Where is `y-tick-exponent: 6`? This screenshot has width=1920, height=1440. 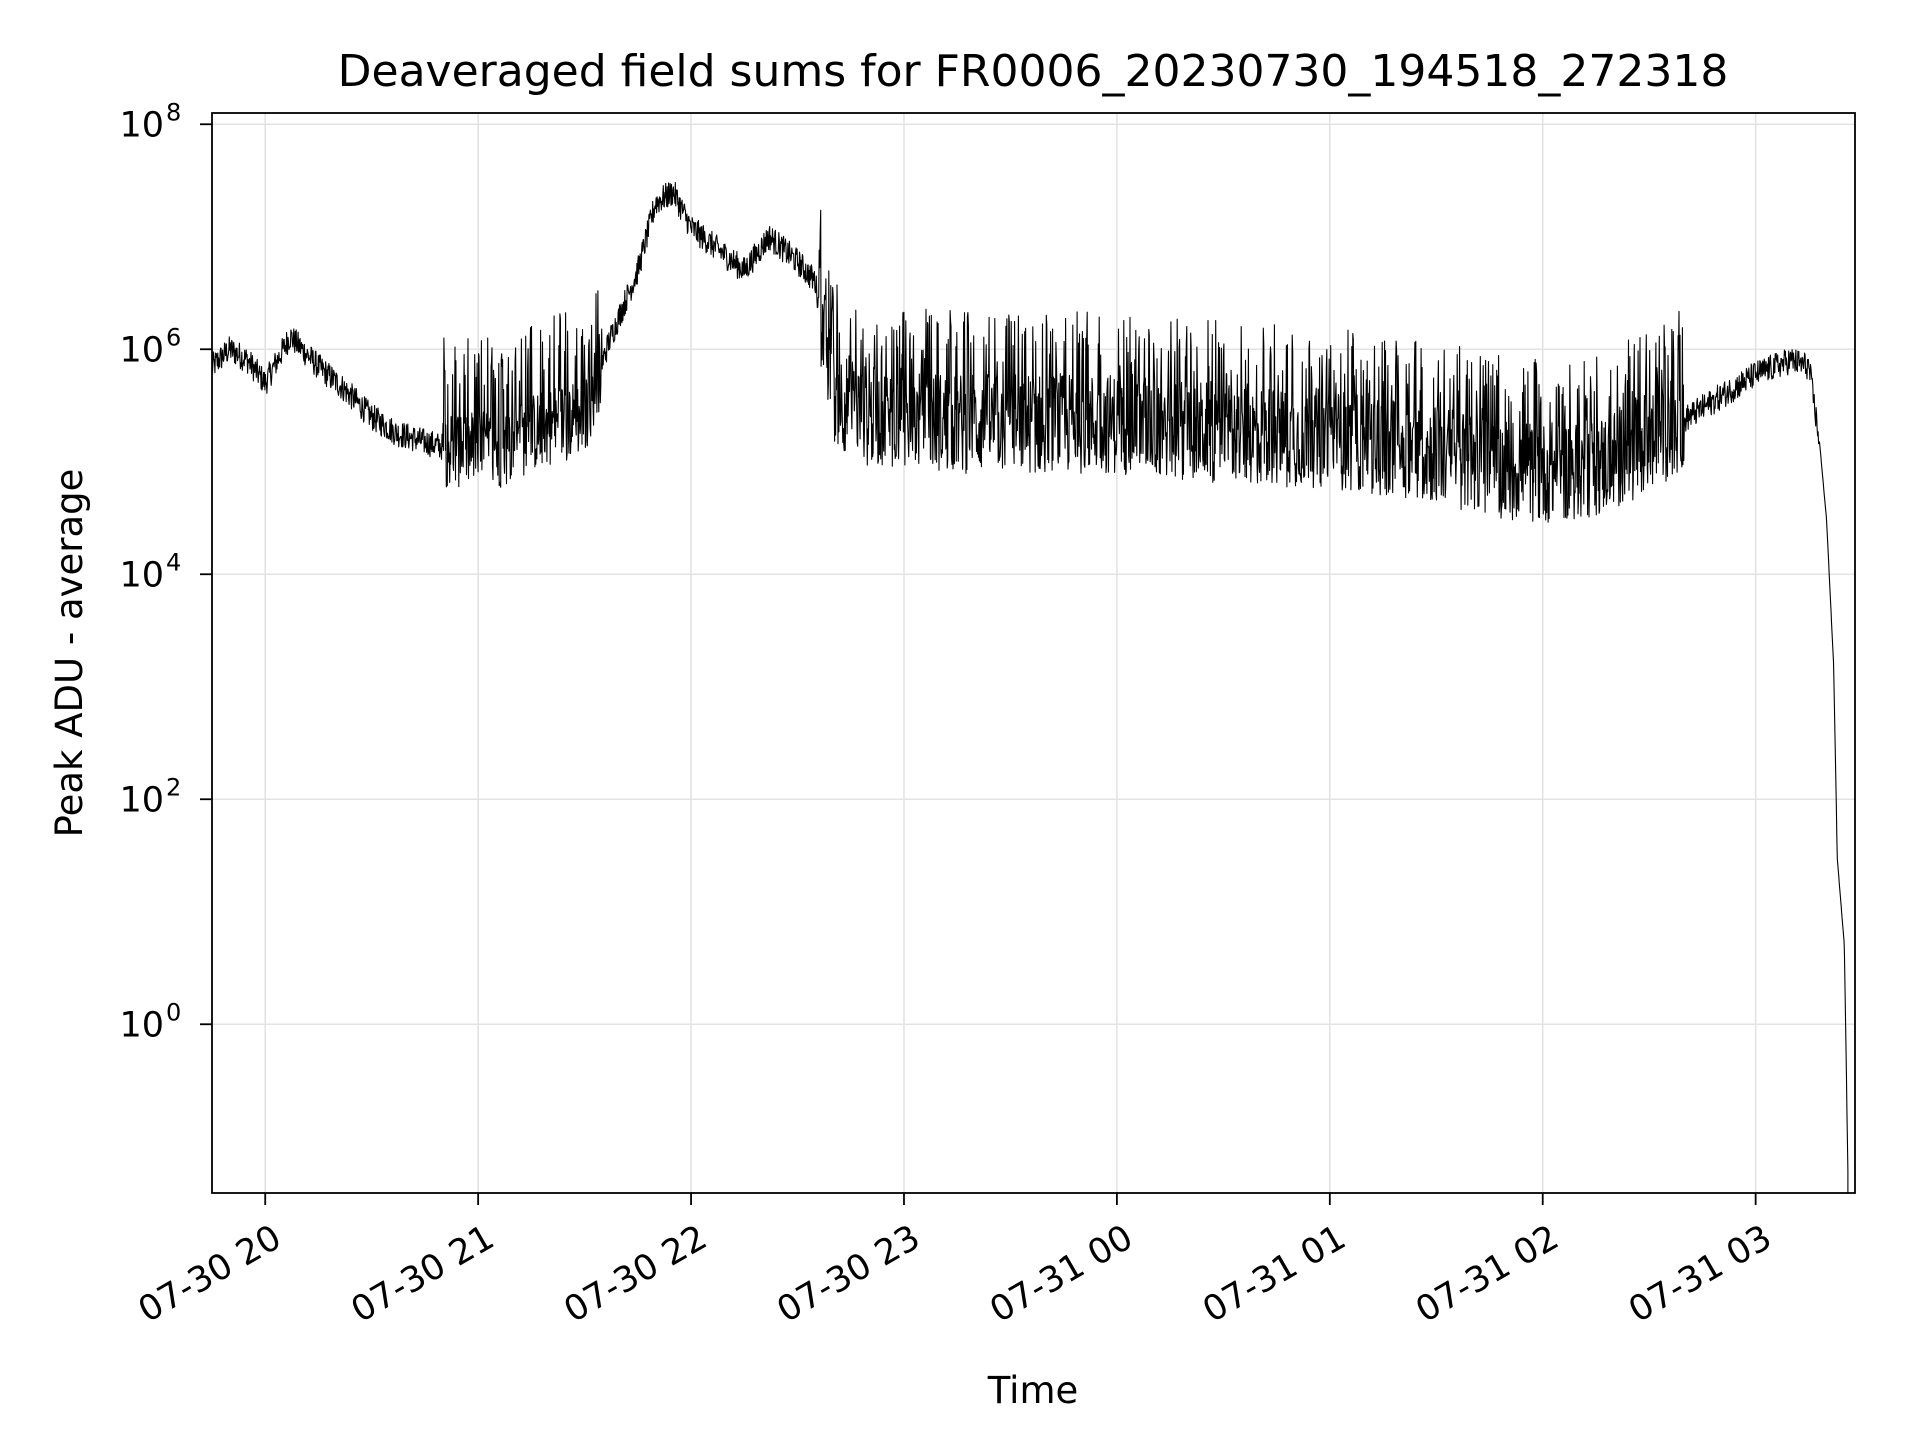 y-tick-exponent: 6 is located at coordinates (173, 337).